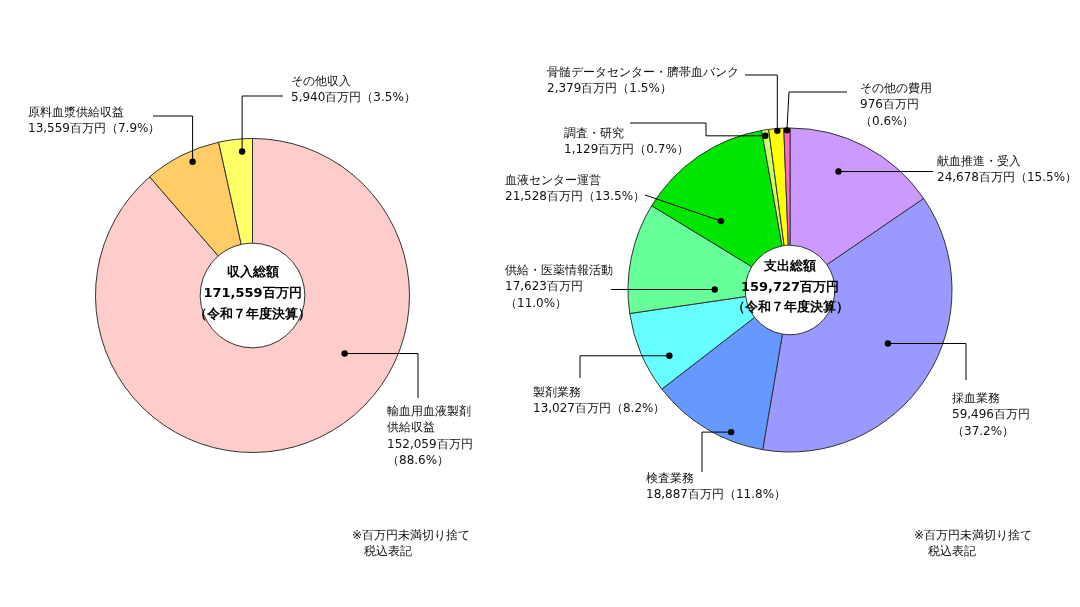 The height and width of the screenshot is (607, 1080). What do you see at coordinates (976, 398) in the screenshot?
I see `slice-label: 採血業務` at bounding box center [976, 398].